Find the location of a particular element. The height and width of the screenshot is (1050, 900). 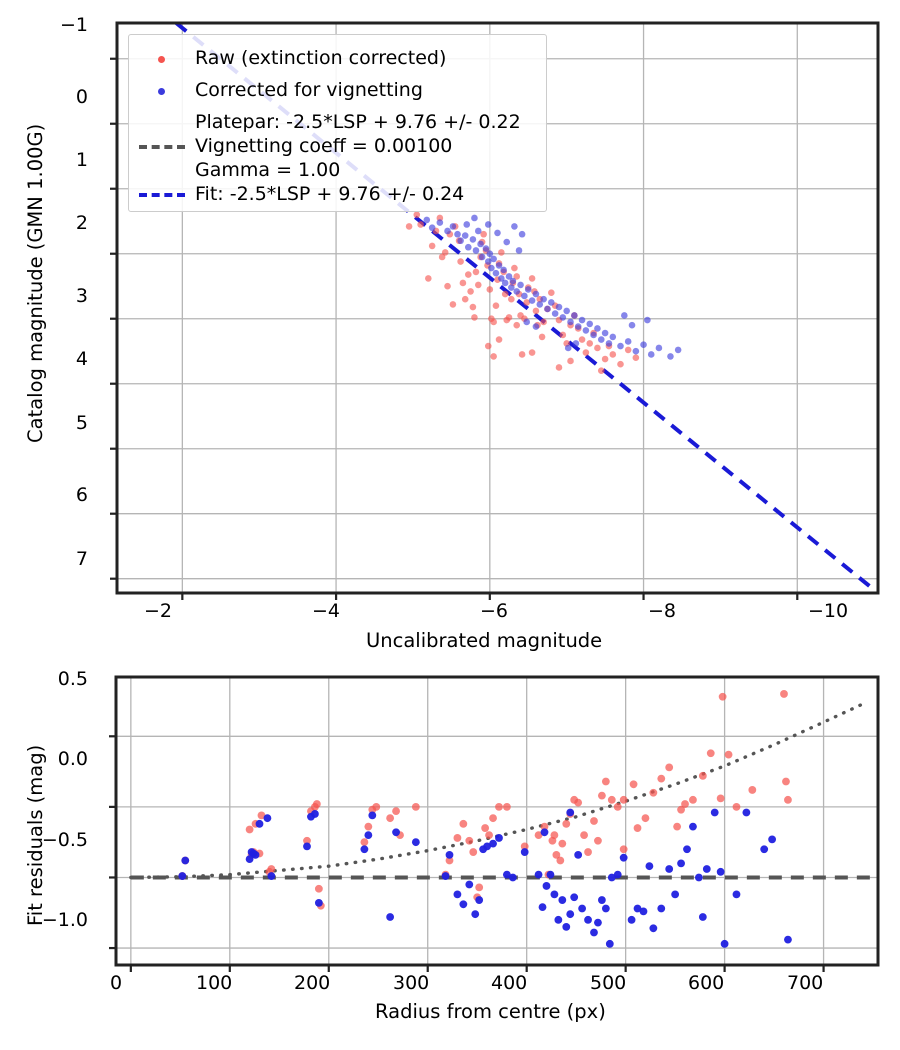

top-ytick-label: 5 is located at coordinates (81, 423).